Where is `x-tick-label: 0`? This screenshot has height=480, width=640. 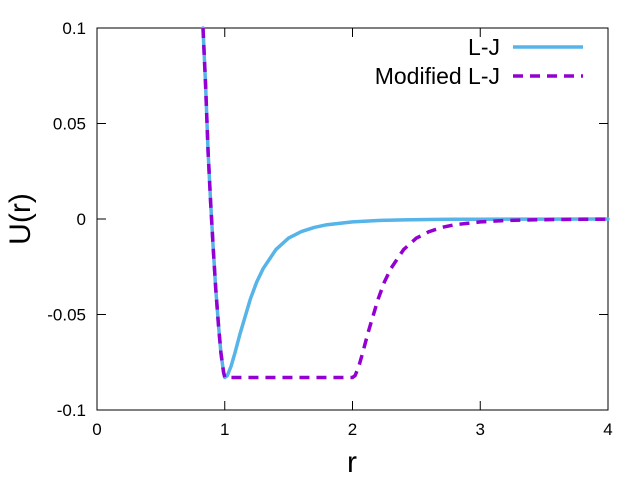
x-tick-label: 0 is located at coordinates (96, 429).